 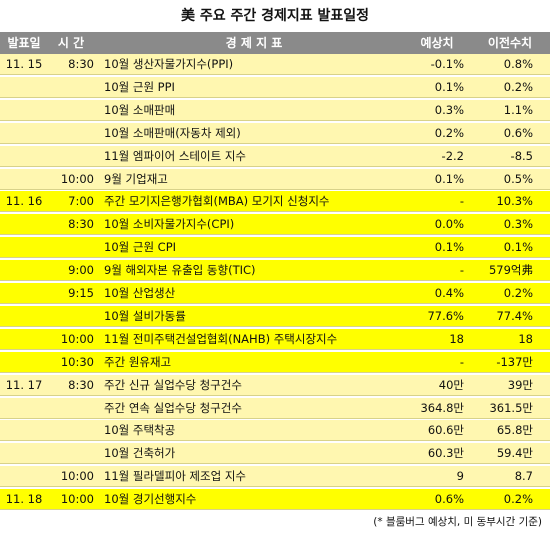 I want to click on previous-cell: 361.5만, so click(x=511, y=407).